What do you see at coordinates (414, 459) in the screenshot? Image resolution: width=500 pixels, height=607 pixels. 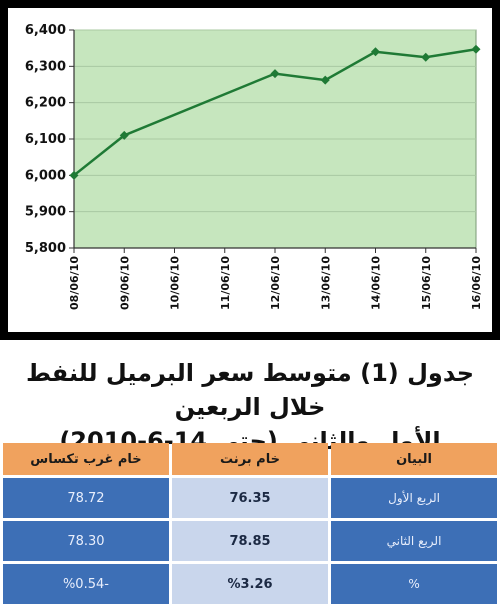 I see `header-label: البيان` at bounding box center [414, 459].